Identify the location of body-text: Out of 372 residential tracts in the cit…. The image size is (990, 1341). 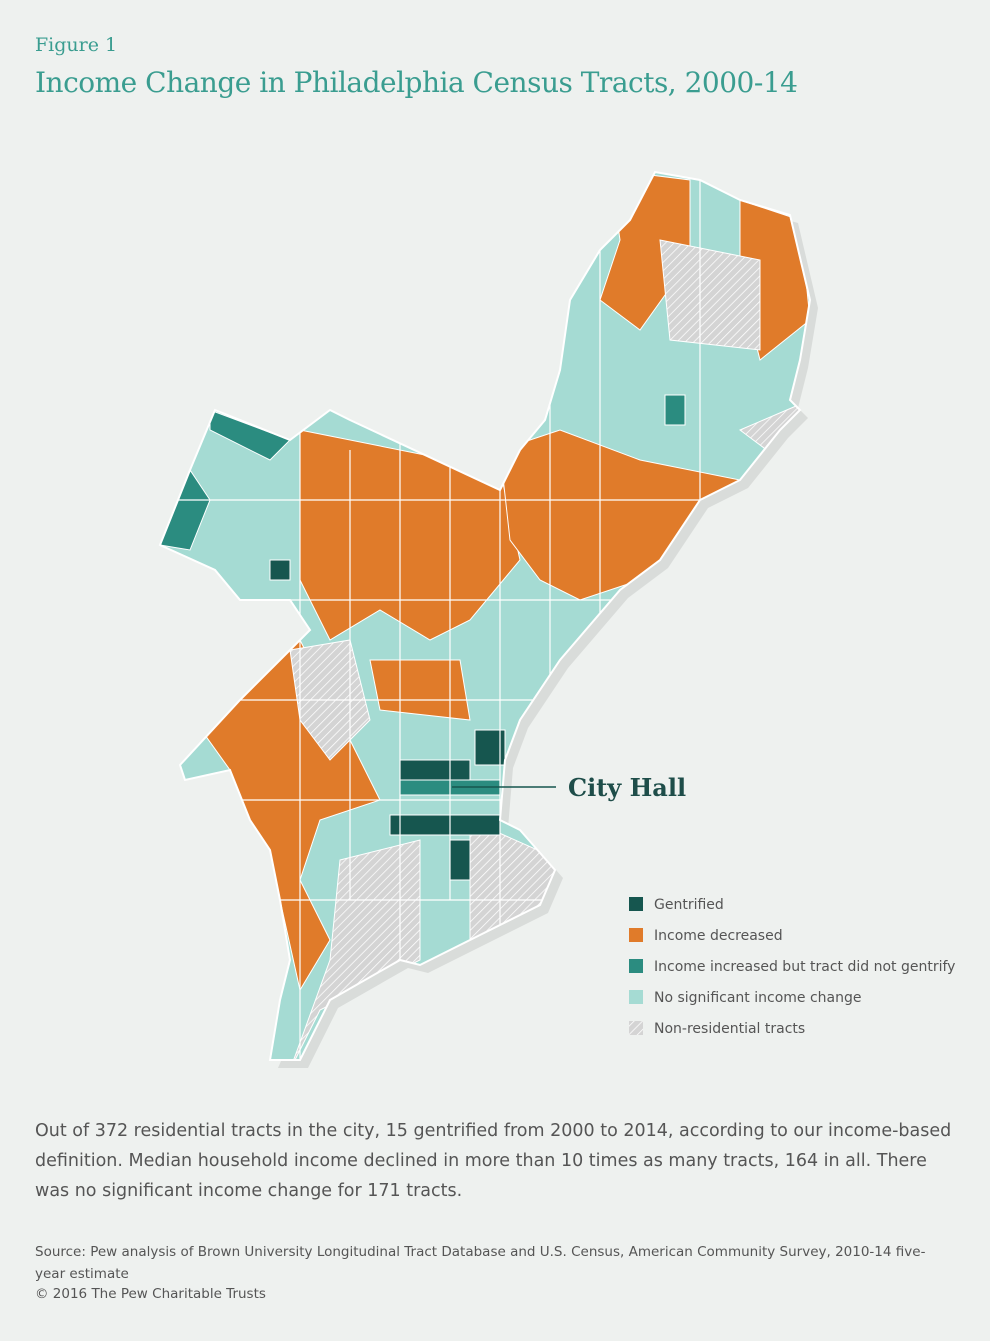
(493, 1161).